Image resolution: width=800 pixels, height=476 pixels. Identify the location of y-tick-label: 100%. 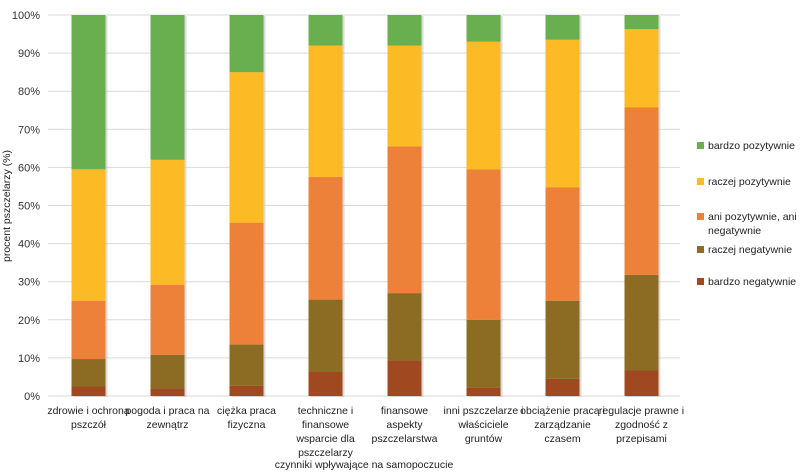
(26, 16).